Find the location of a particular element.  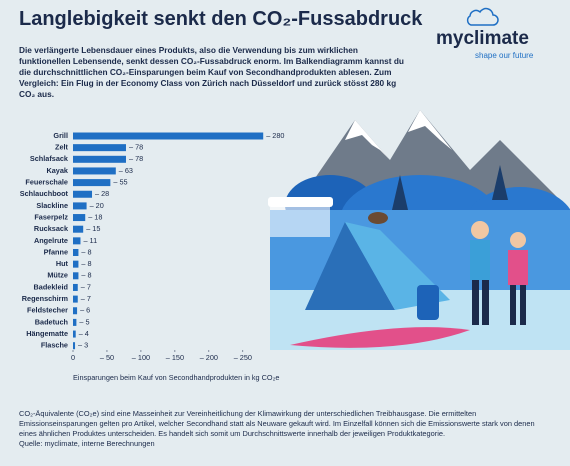

category-label: Badekleid is located at coordinates (51, 286).